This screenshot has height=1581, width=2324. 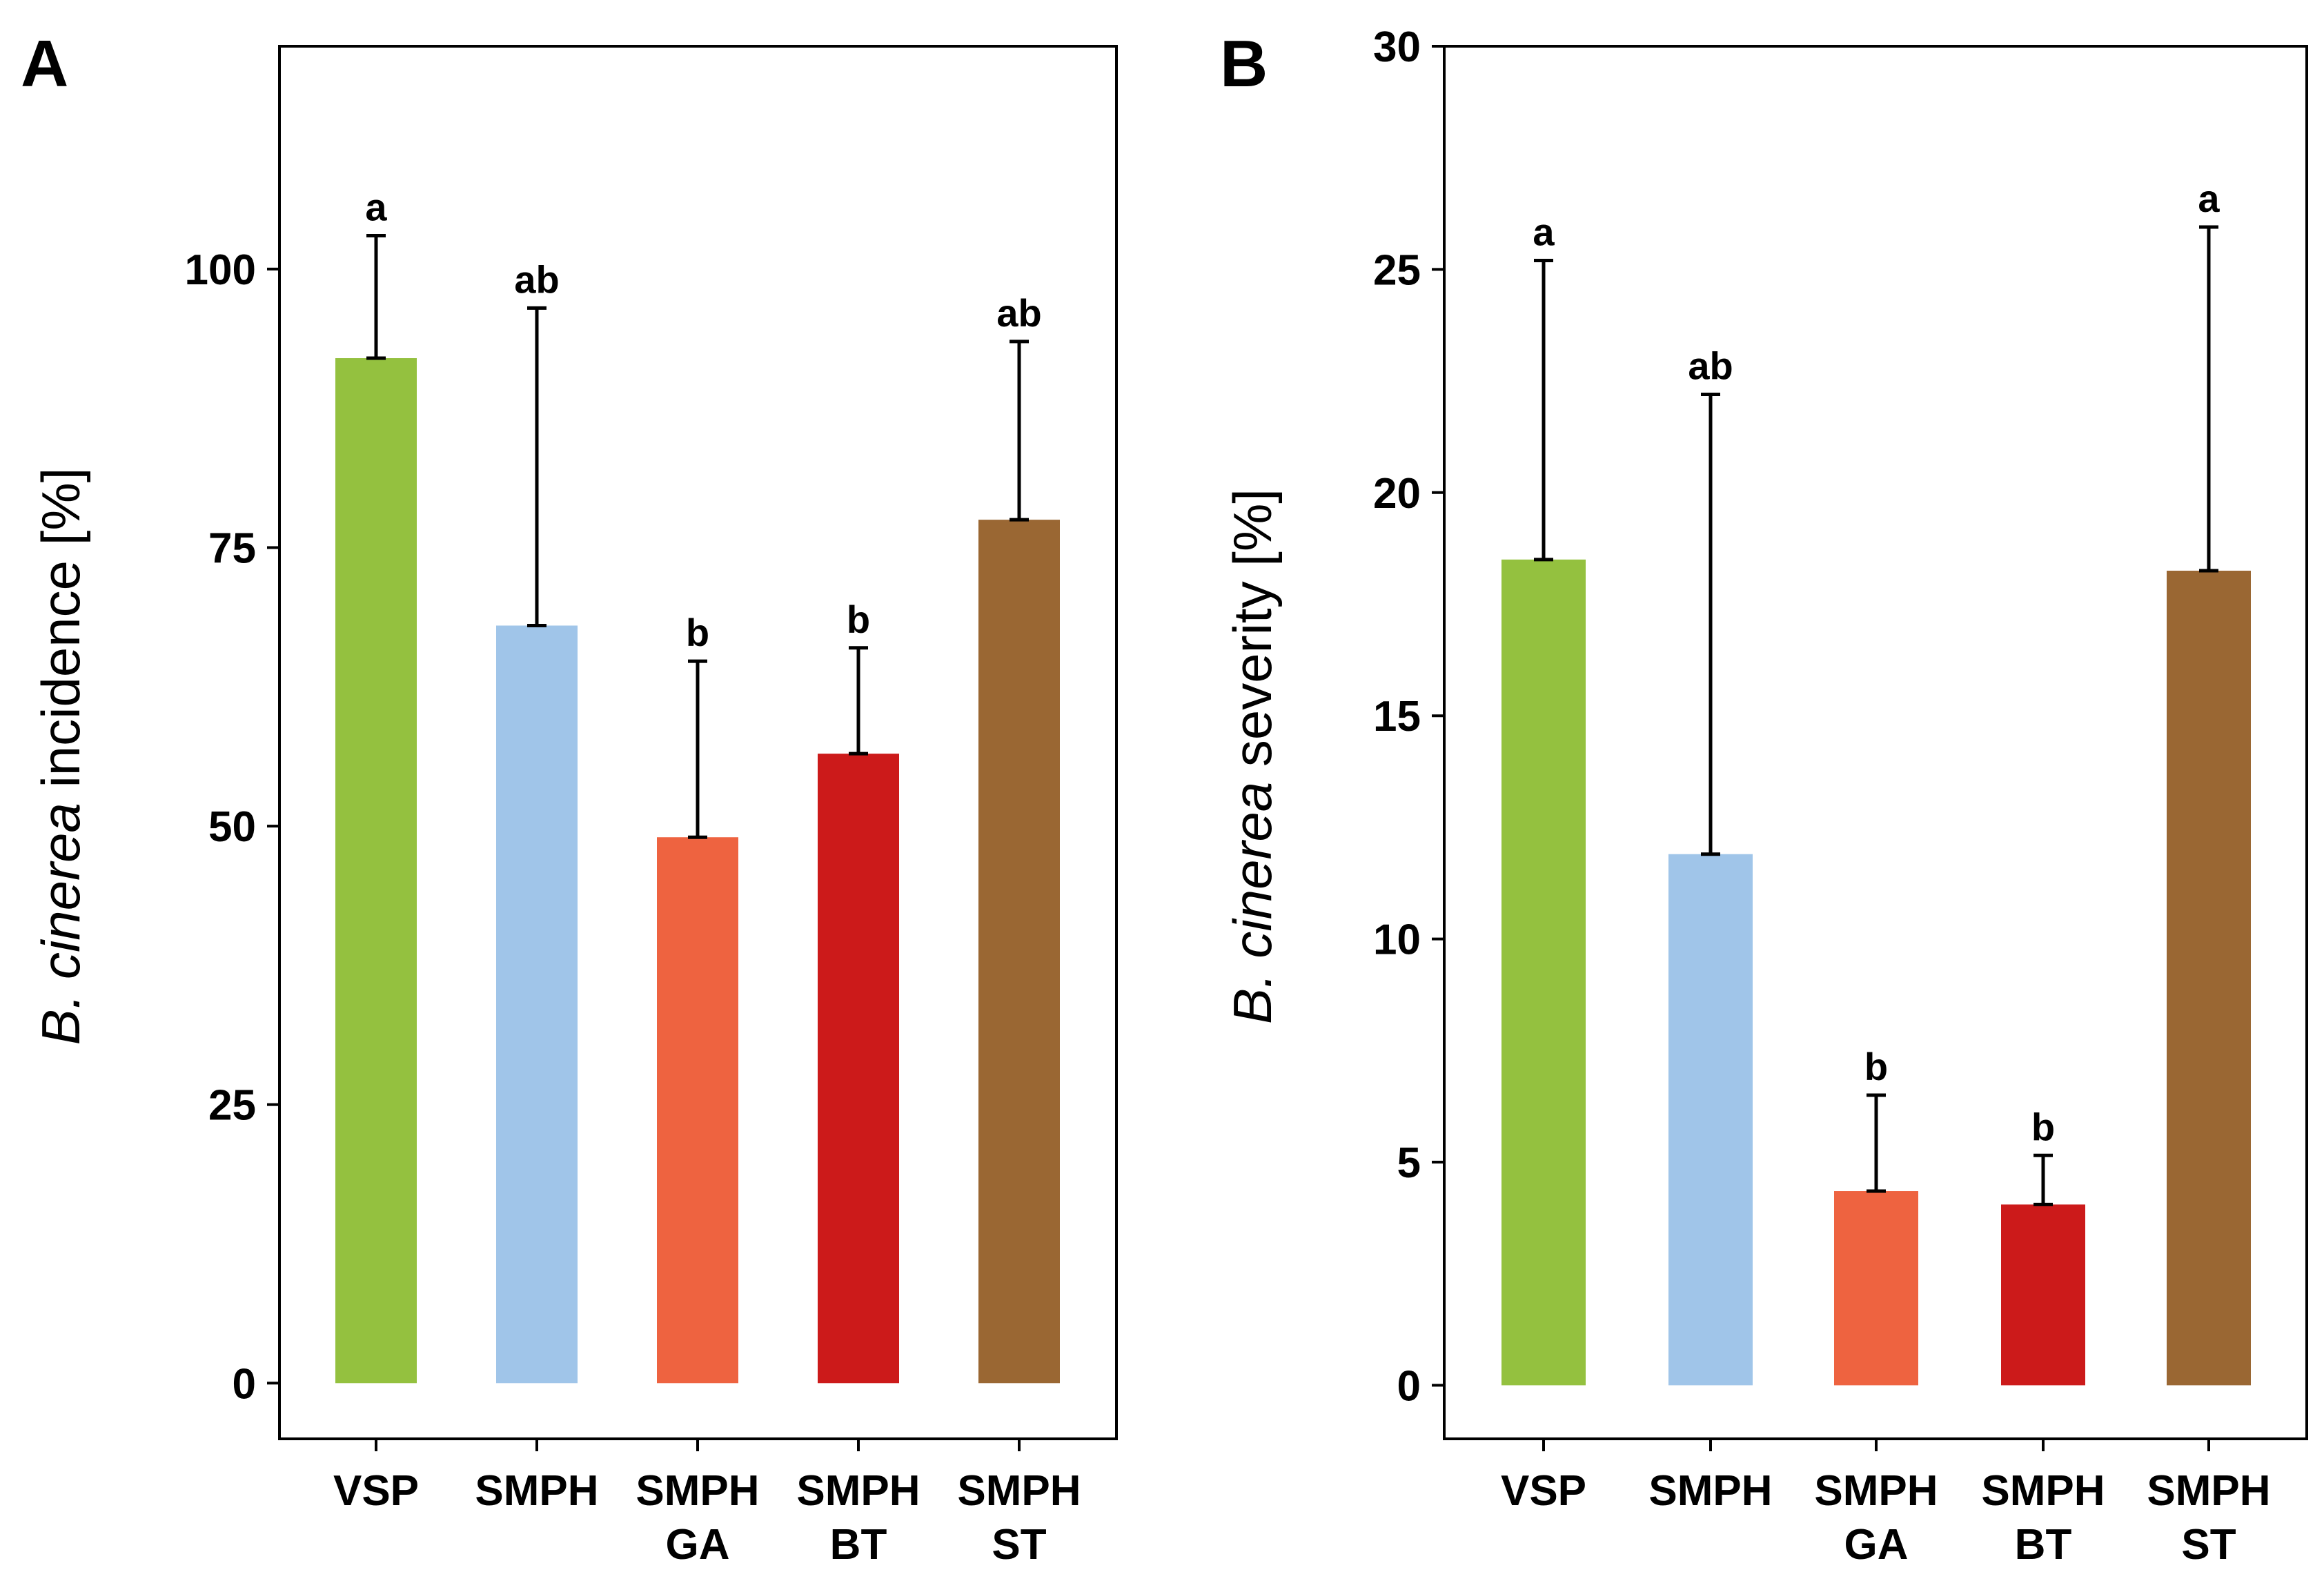 I want to click on y-tick-label: 5, so click(x=1409, y=1163).